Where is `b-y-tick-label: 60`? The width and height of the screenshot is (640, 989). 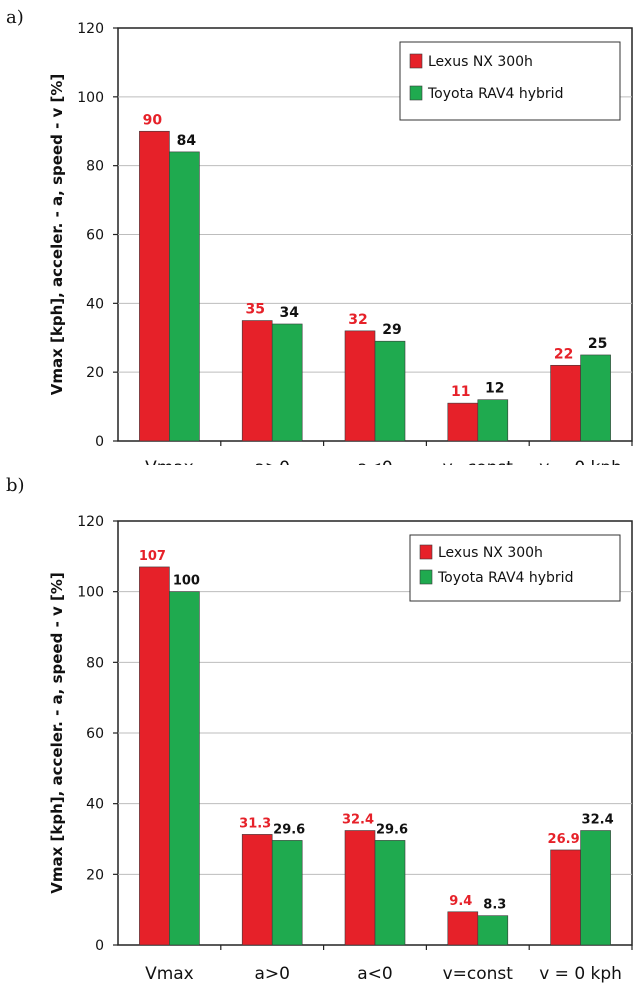
b-y-tick-label: 60 is located at coordinates (95, 734).